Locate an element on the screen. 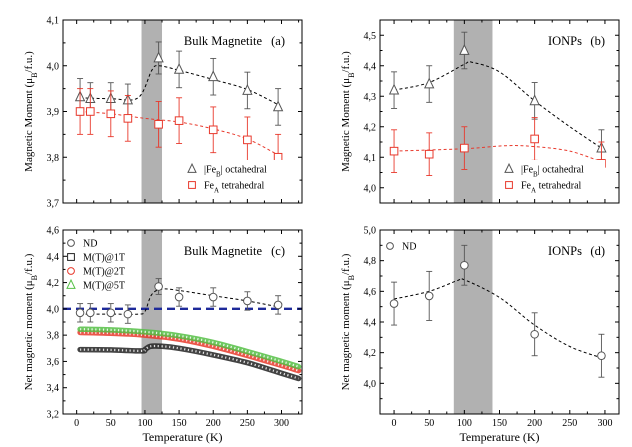 This screenshot has width=632, height=447. y-tick-label: 4,8 is located at coordinates (370, 261).